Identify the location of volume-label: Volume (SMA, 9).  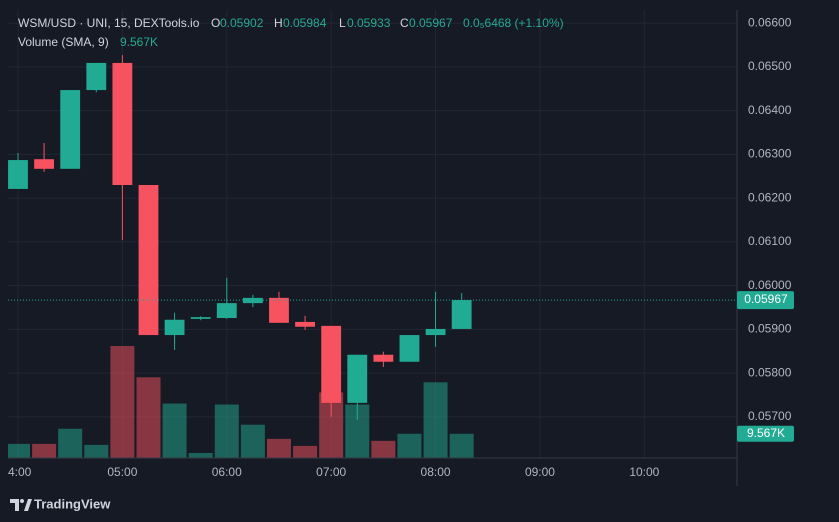
(63, 42).